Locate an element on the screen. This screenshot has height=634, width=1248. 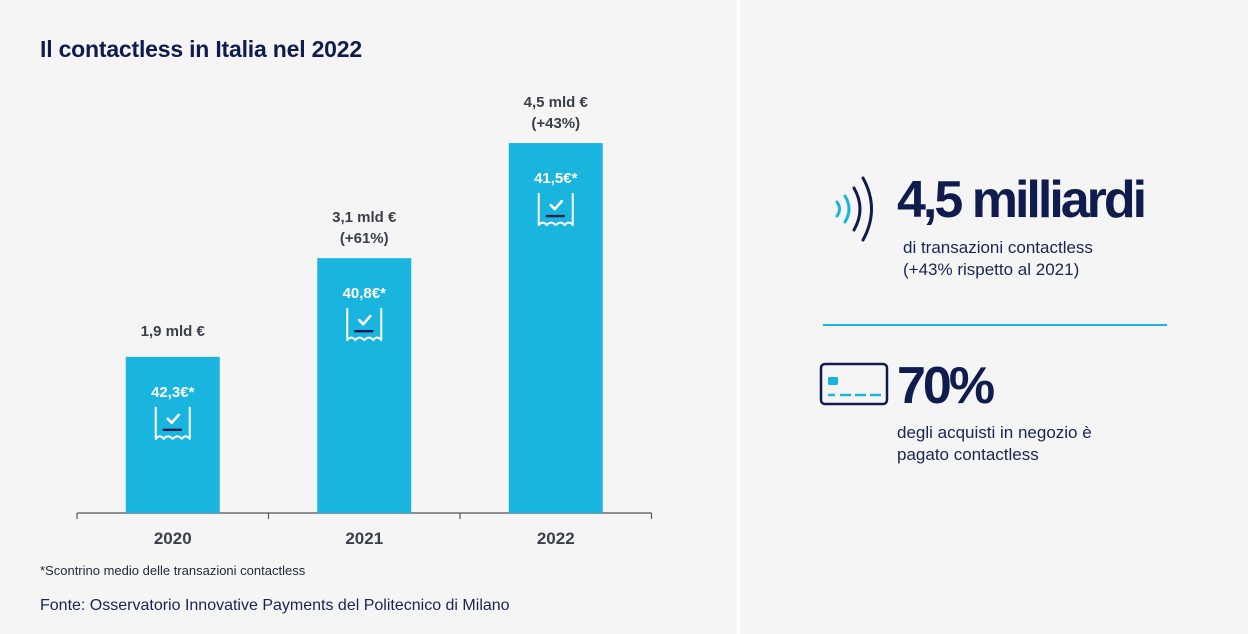
panel-divider is located at coordinates (738, 317).